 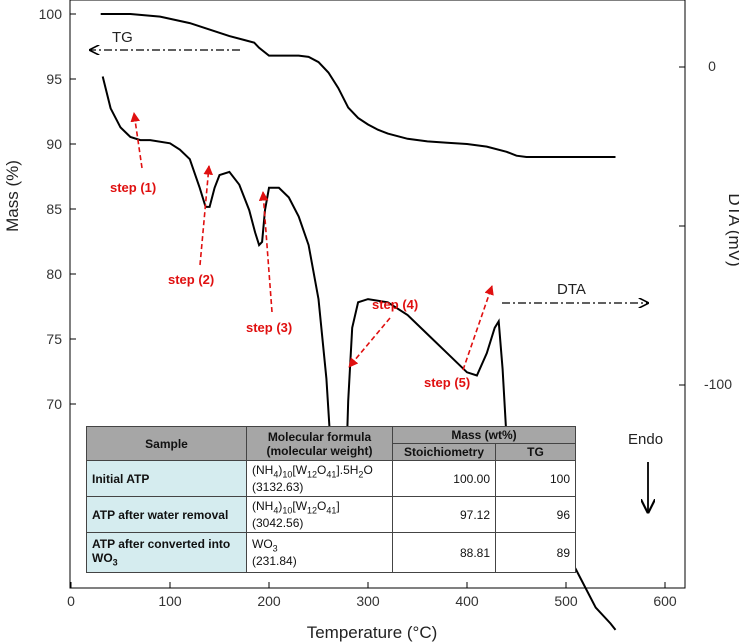 I want to click on formula-cell: (NH4)10[W12O41] (3042.56), so click(x=319, y=514).